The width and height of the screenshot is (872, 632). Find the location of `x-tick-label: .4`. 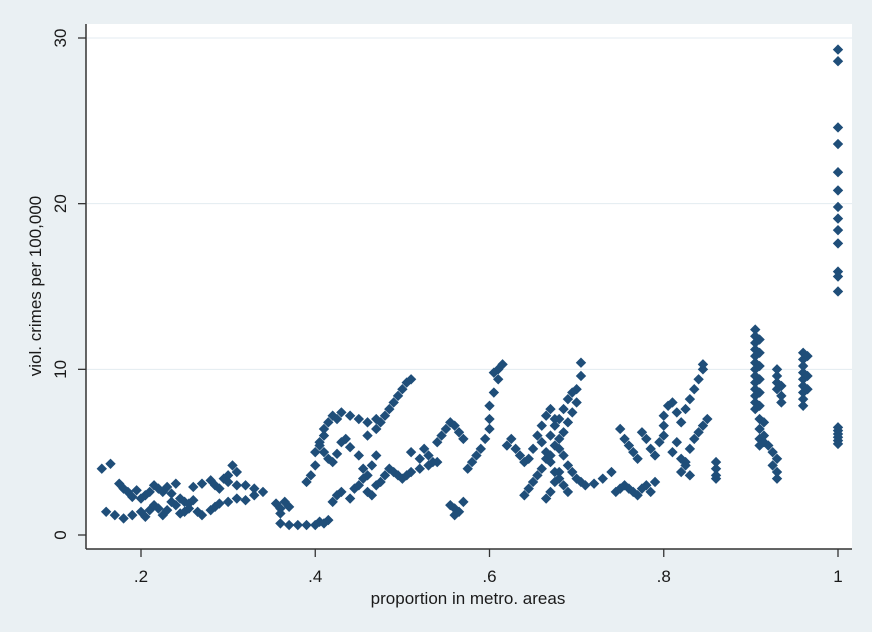

x-tick-label: .4 is located at coordinates (315, 576).